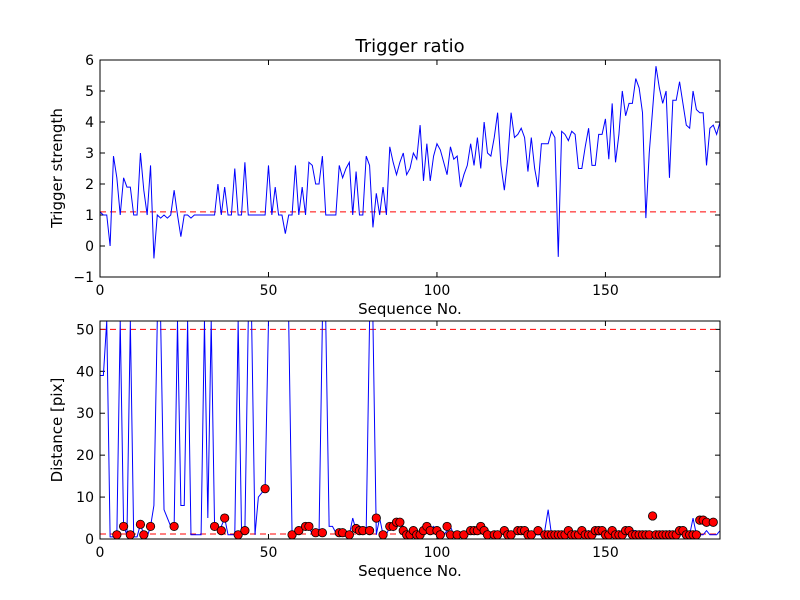 This screenshot has height=600, width=800. I want to click on bottom-y-tick-label: 30, so click(85, 414).